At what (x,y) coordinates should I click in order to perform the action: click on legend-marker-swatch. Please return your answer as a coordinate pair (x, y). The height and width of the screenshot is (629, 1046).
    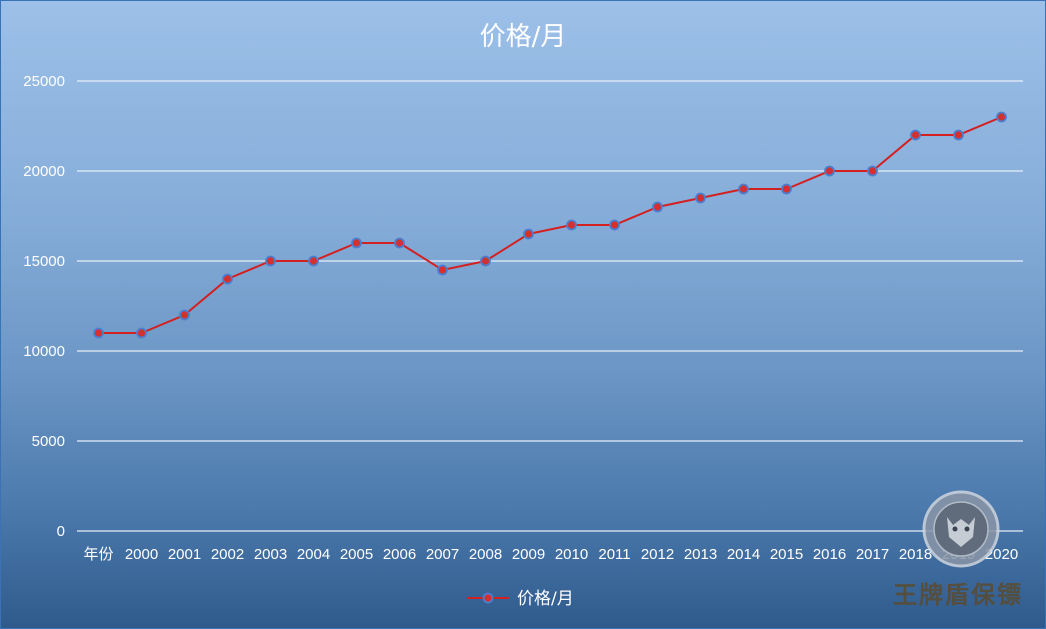
    Looking at the image, I should click on (488, 598).